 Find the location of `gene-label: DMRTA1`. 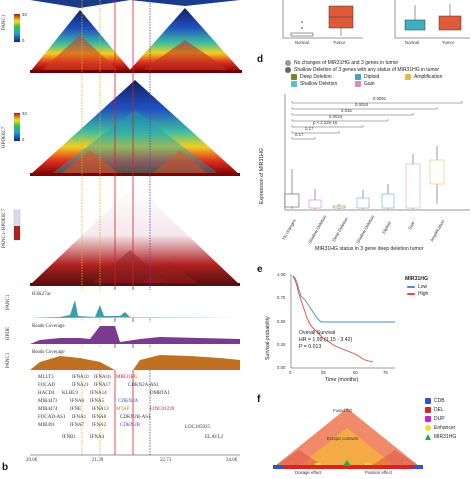

gene-label: DMRTA1 is located at coordinates (160, 393).